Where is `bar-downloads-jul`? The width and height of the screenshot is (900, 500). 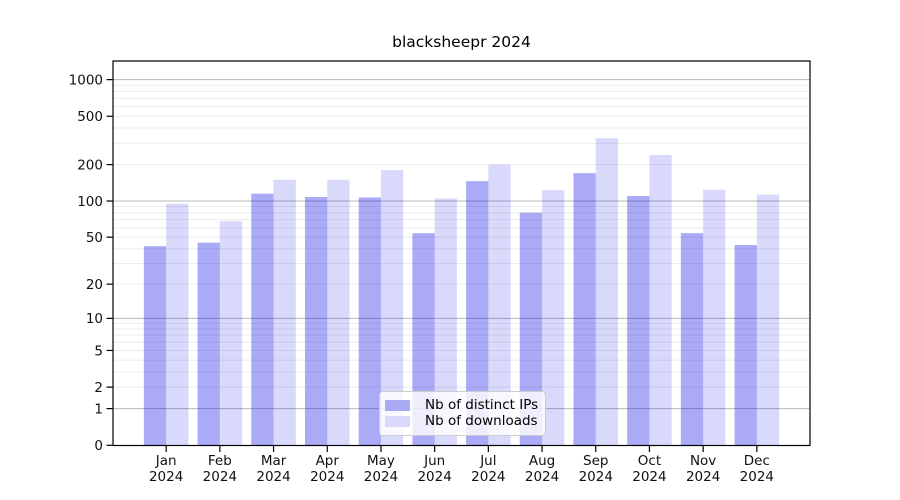 bar-downloads-jul is located at coordinates (499, 305).